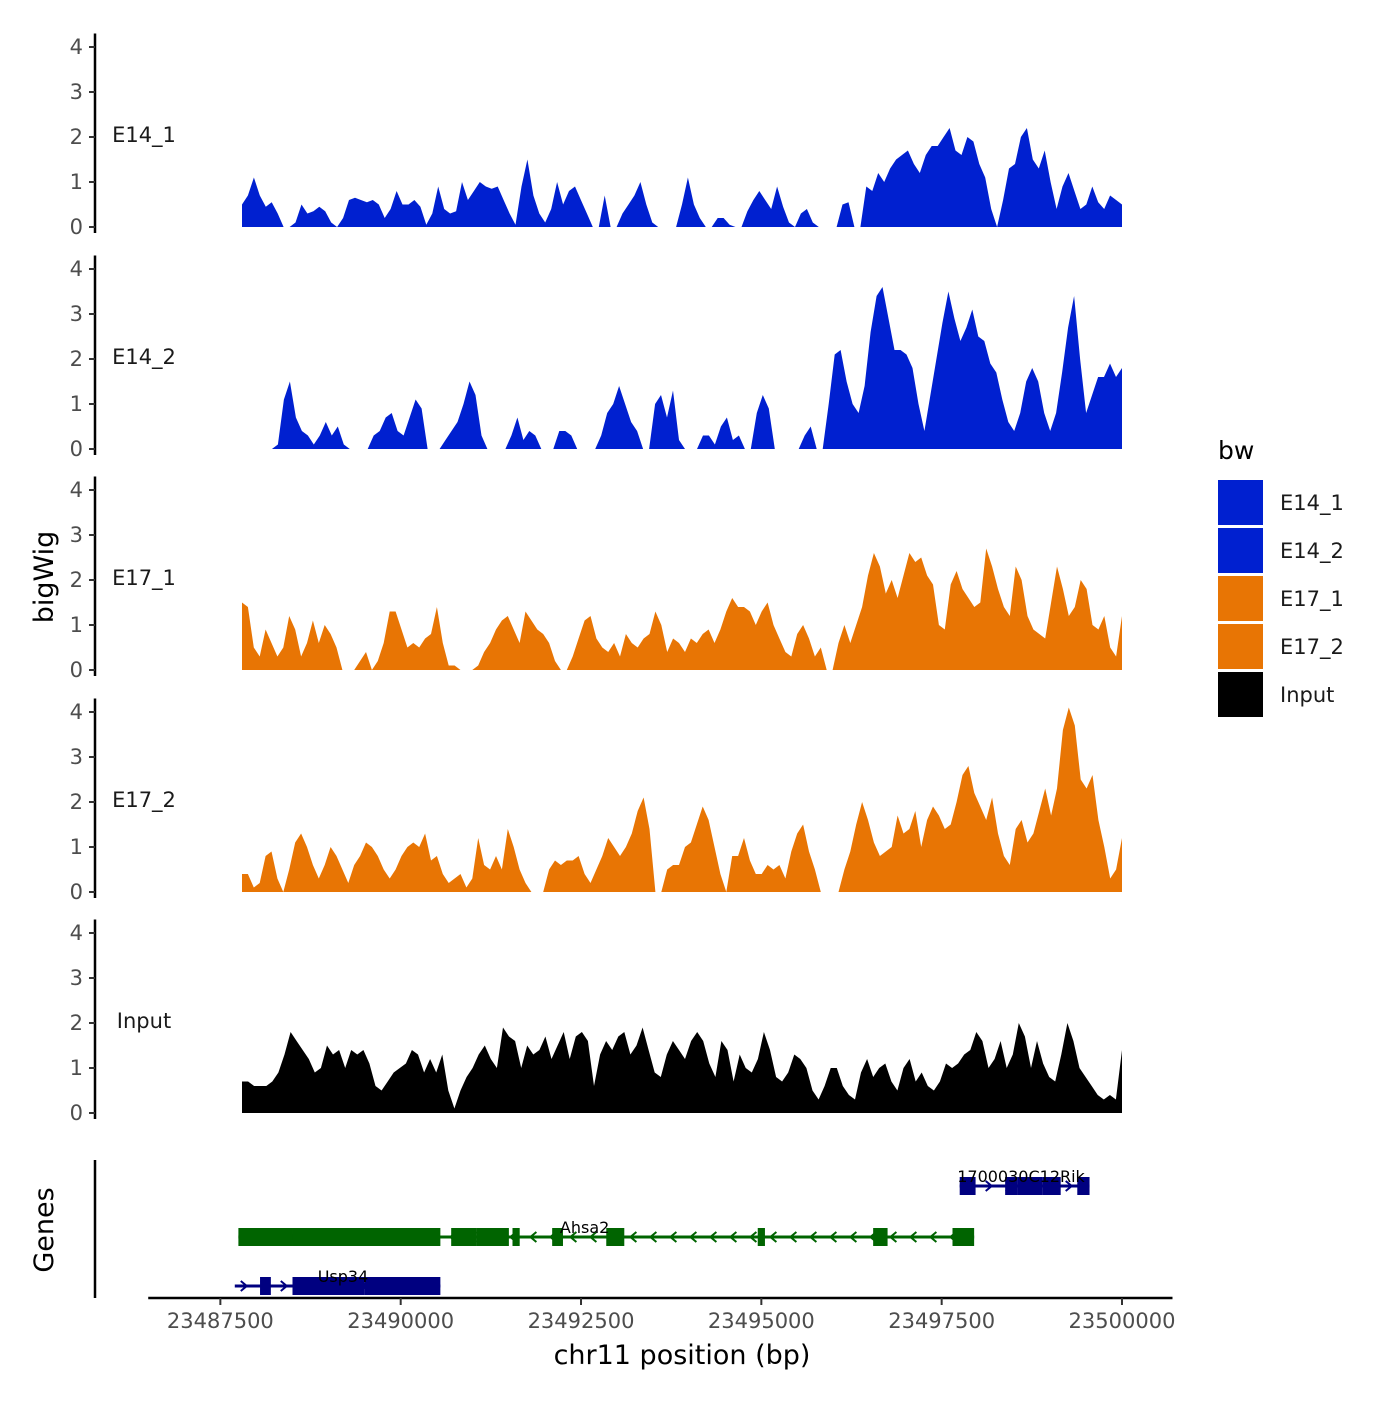 The height and width of the screenshot is (1405, 1400). I want to click on x-tick-label: 23495000, so click(761, 1321).